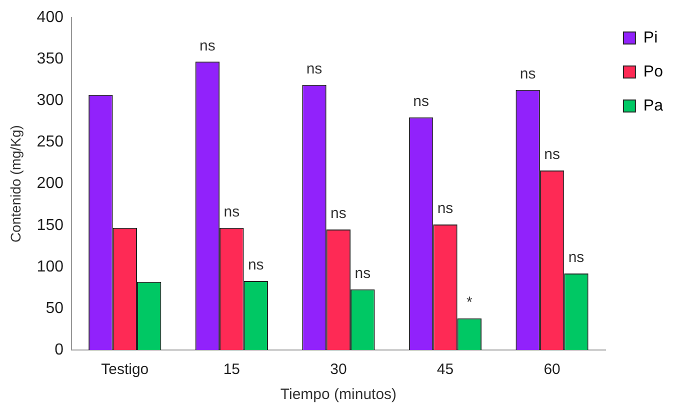 This screenshot has height=412, width=683. What do you see at coordinates (55, 308) in the screenshot?
I see `y-tick-label: 50` at bounding box center [55, 308].